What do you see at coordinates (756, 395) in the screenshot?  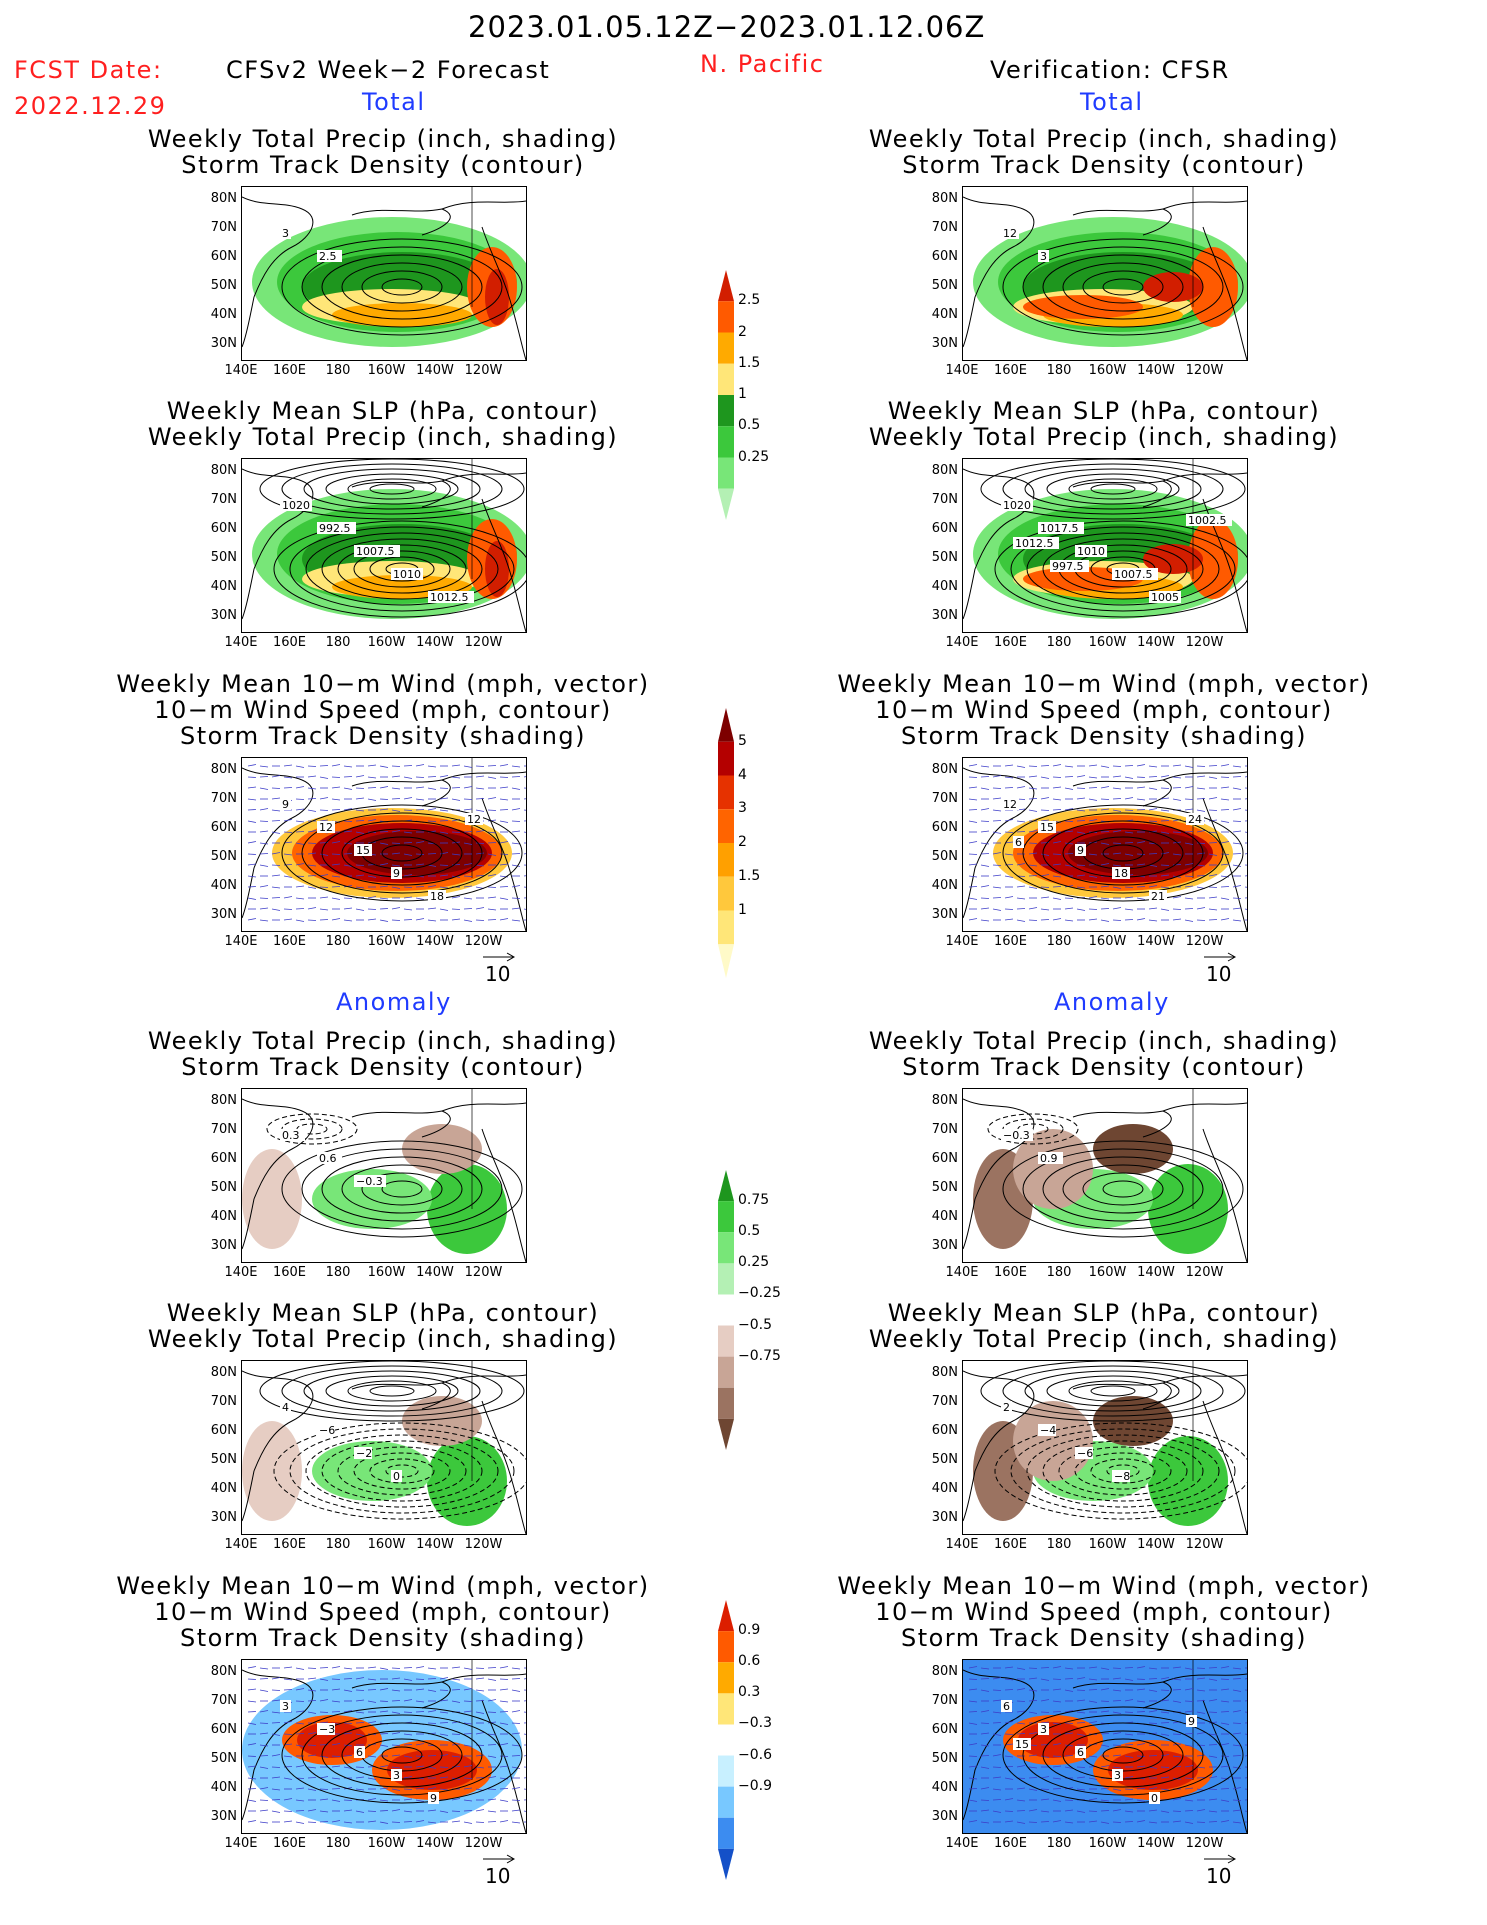 I see `colorbar-precip_total: 2.5 2 1.5 1 0.5 0.25` at bounding box center [756, 395].